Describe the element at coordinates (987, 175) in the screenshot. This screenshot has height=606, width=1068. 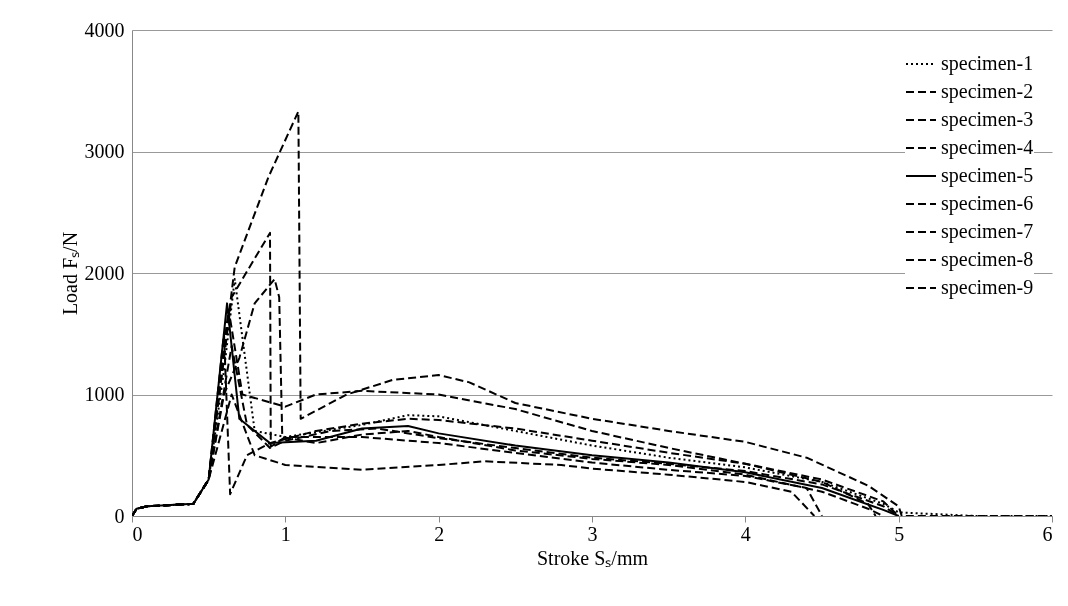
I see `legend-label: specimen-5` at that location.